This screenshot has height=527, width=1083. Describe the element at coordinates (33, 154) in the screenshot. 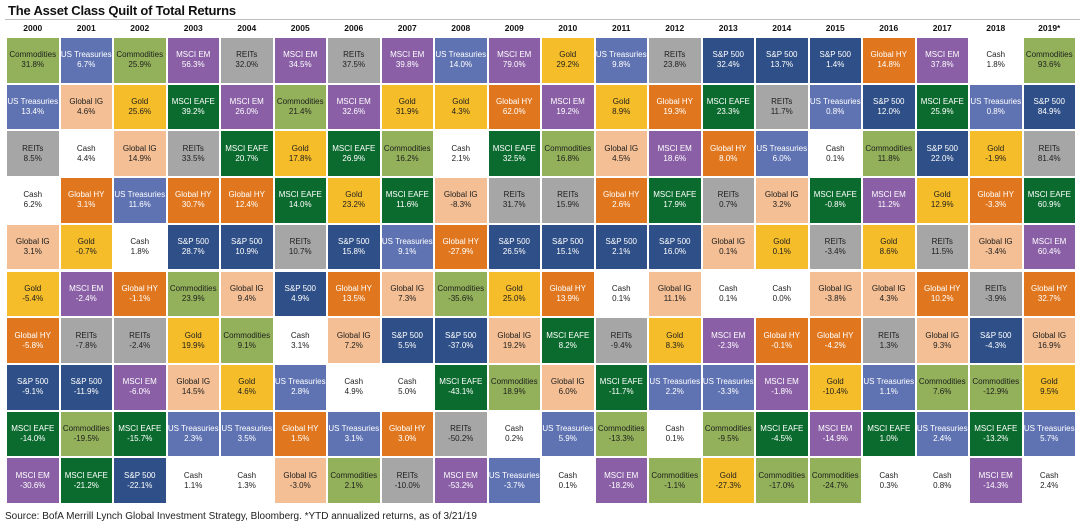

I see `quilt-cell-reits: REITs 8.5%` at that location.